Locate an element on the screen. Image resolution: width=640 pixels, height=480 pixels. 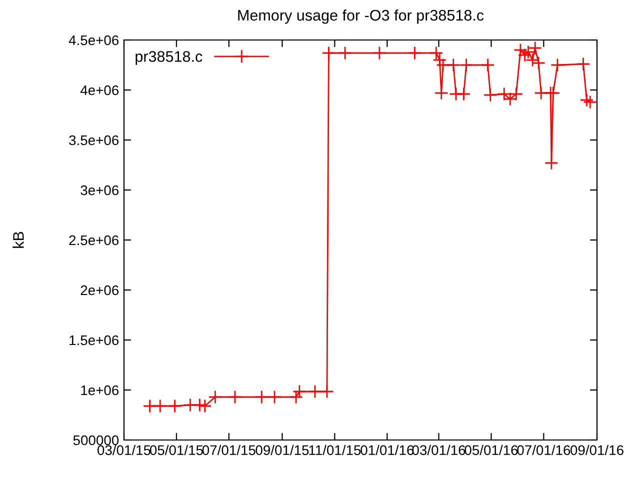
x-tick-label: 09/01/15 is located at coordinates (282, 450).